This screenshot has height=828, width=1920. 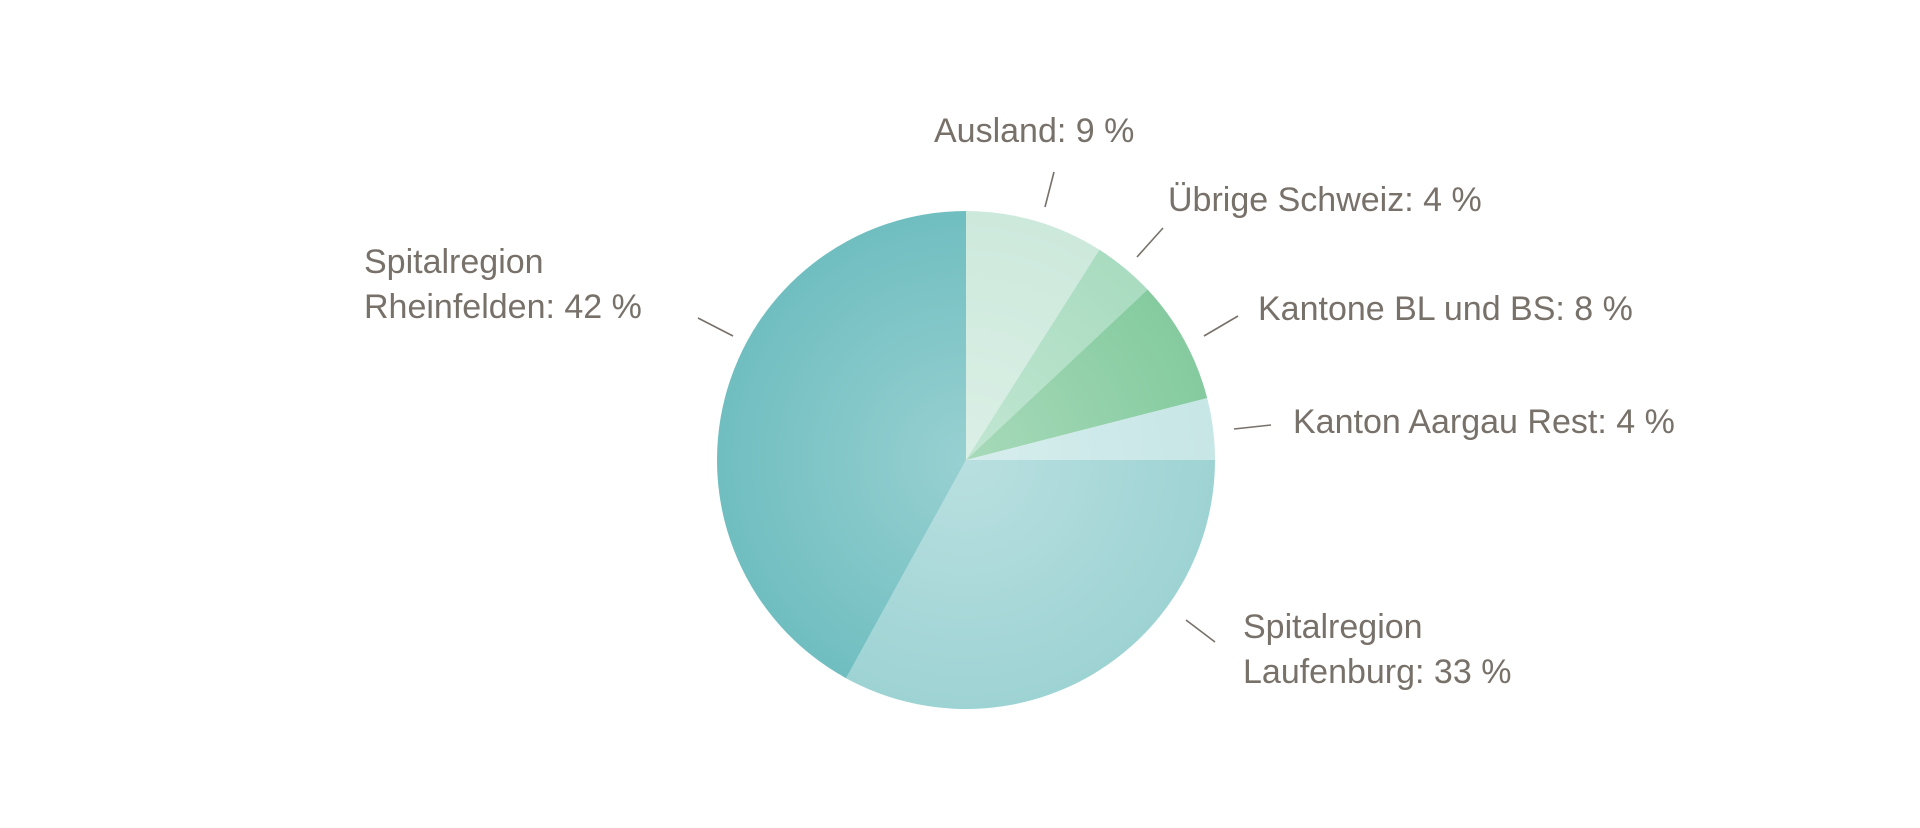 I want to click on slice-label-line: Ausland: 9 %, so click(x=1034, y=131).